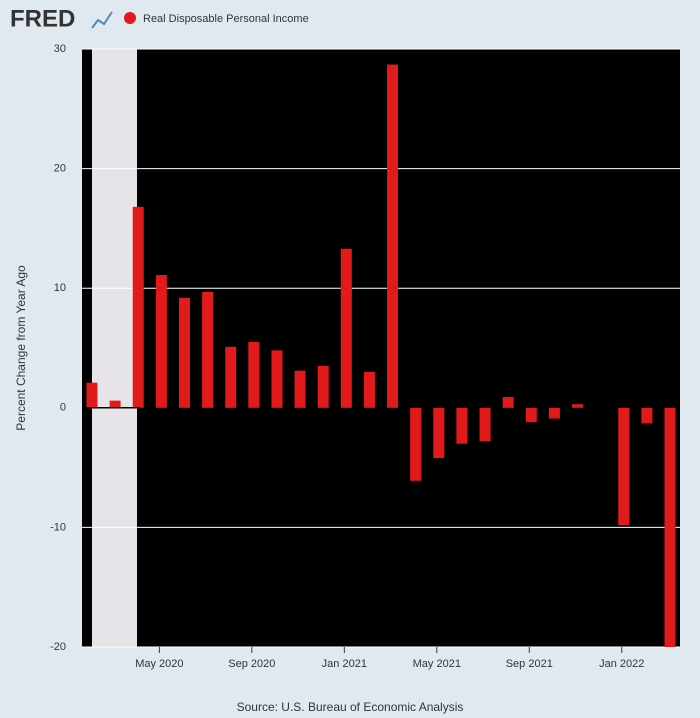 This screenshot has width=700, height=718. I want to click on logo-icon, so click(102, 20).